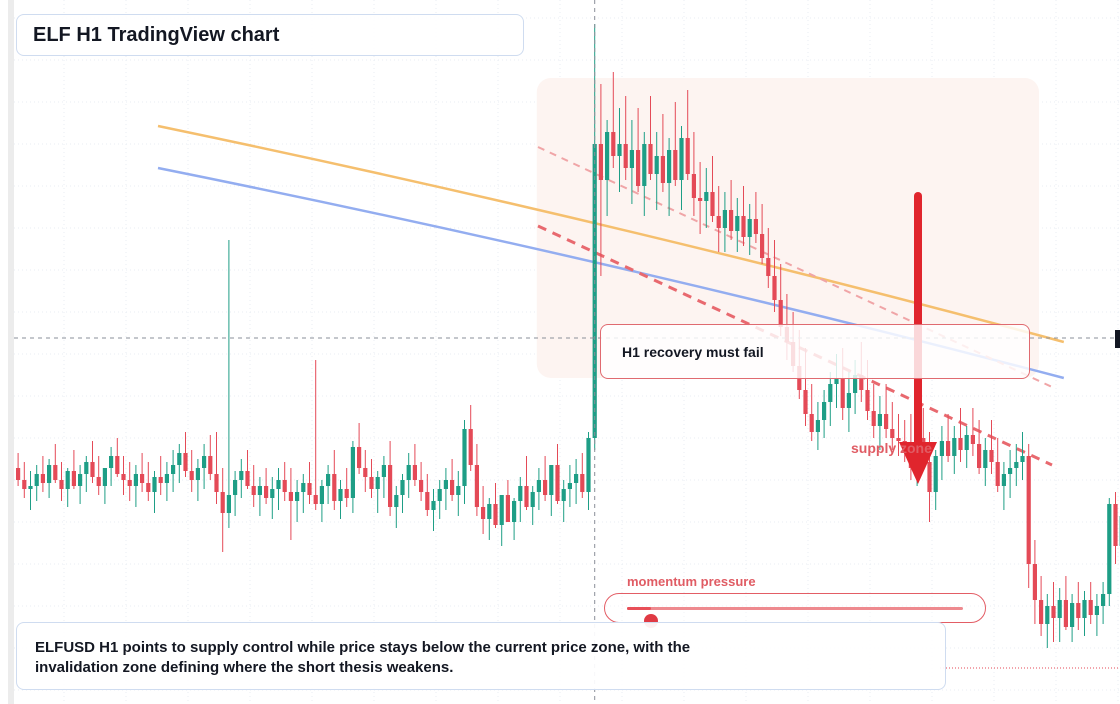  What do you see at coordinates (1117, 339) in the screenshot?
I see `price-scale-marker` at bounding box center [1117, 339].